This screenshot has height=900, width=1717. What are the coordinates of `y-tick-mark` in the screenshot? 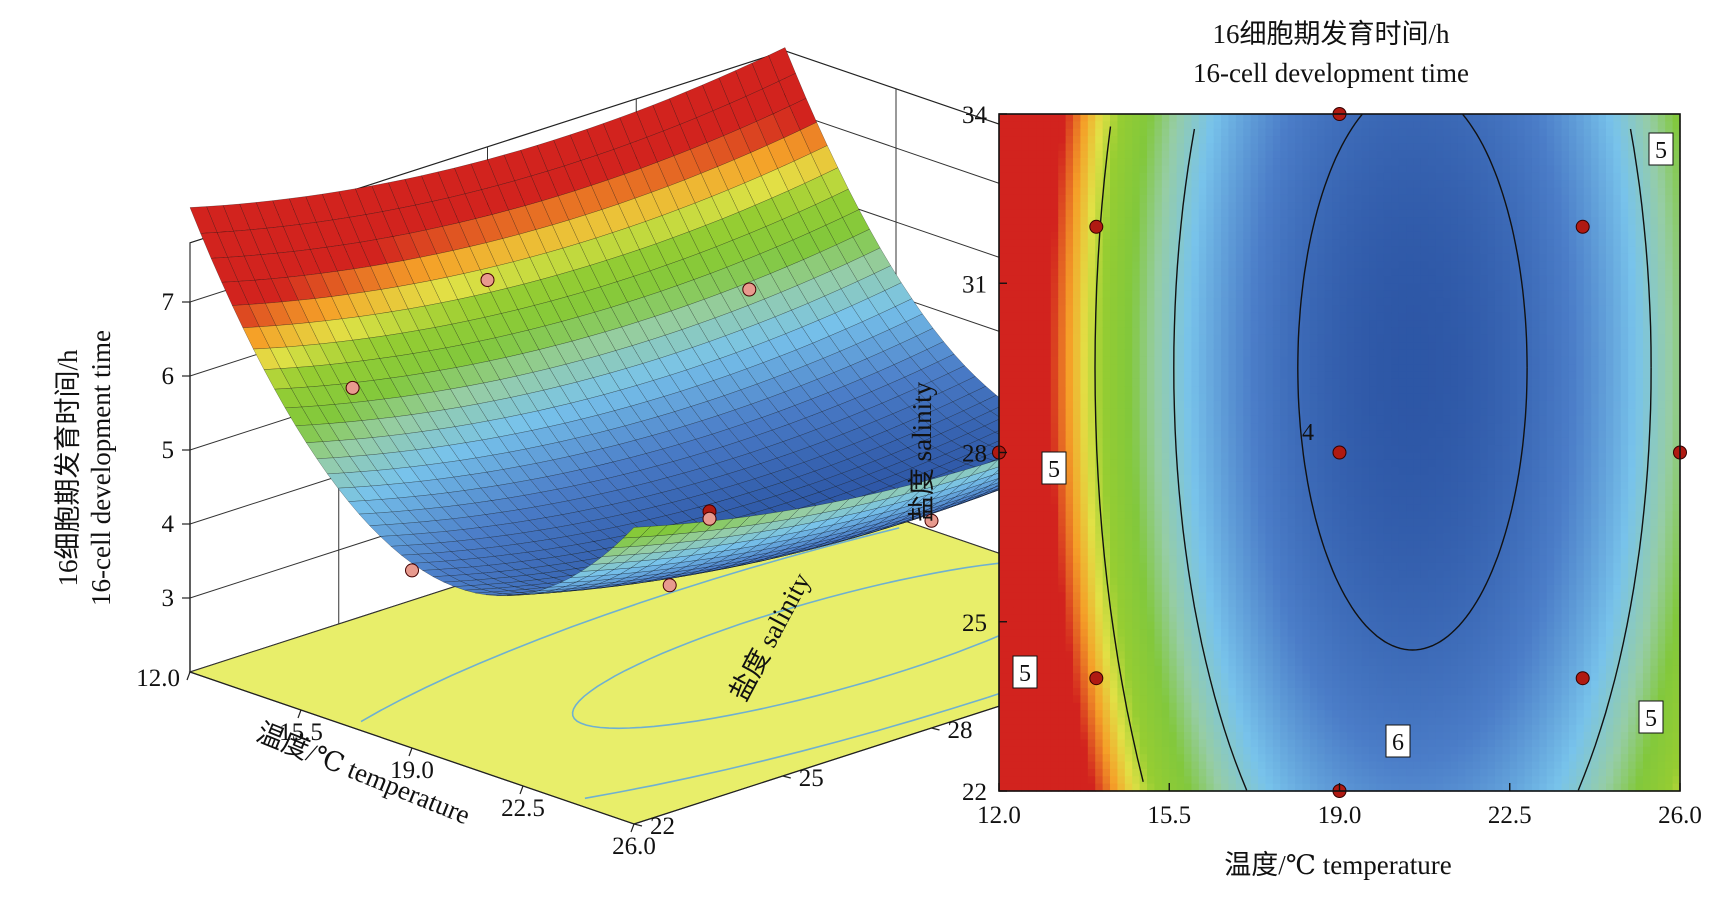 It's located at (936, 729).